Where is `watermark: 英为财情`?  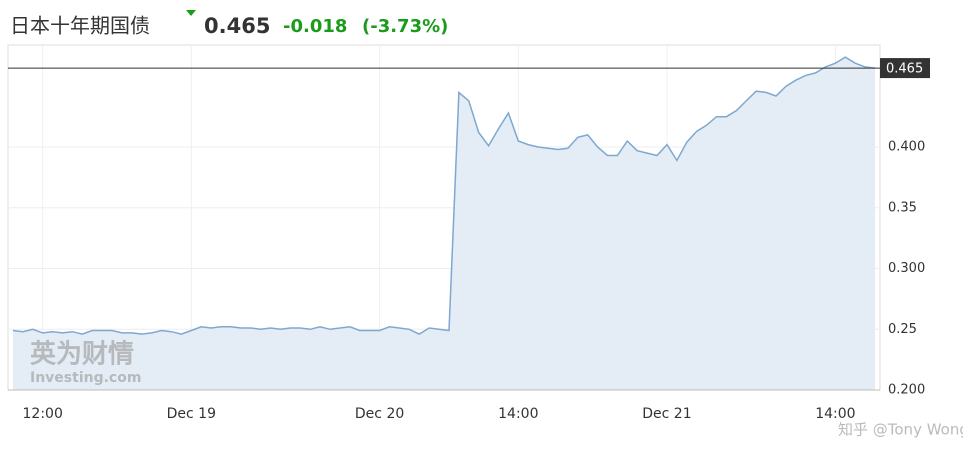 watermark: 英为财情 is located at coordinates (82, 355).